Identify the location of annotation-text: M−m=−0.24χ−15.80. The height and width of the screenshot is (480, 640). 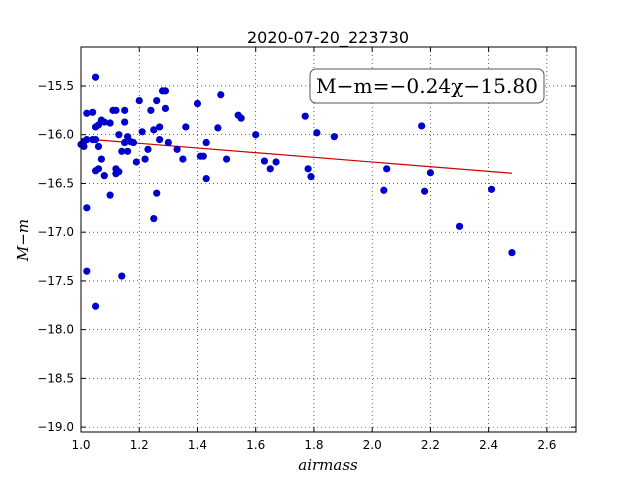
(427, 86).